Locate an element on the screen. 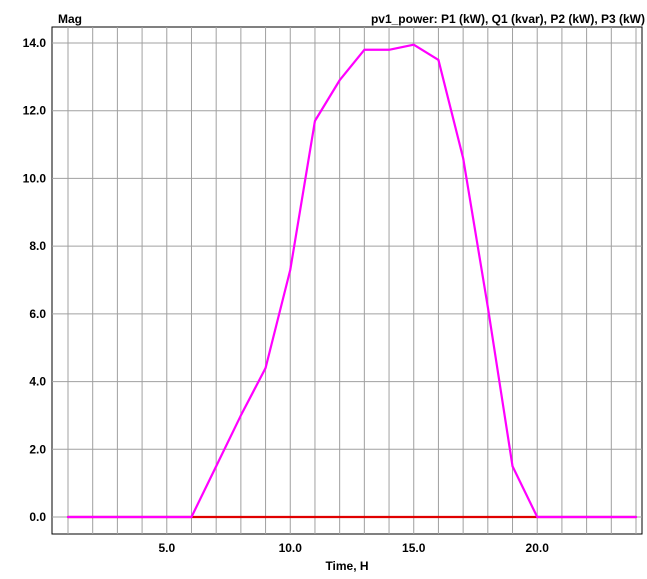 The image size is (647, 579). y-tick-label: 12.0 is located at coordinates (35, 111).